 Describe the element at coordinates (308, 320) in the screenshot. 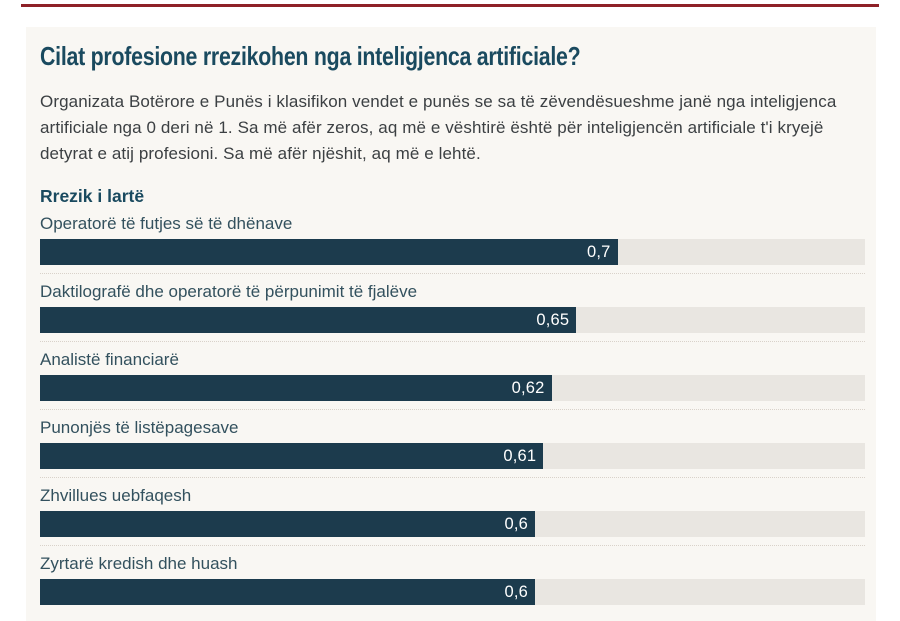

I see `bar-fill: 0,65` at that location.